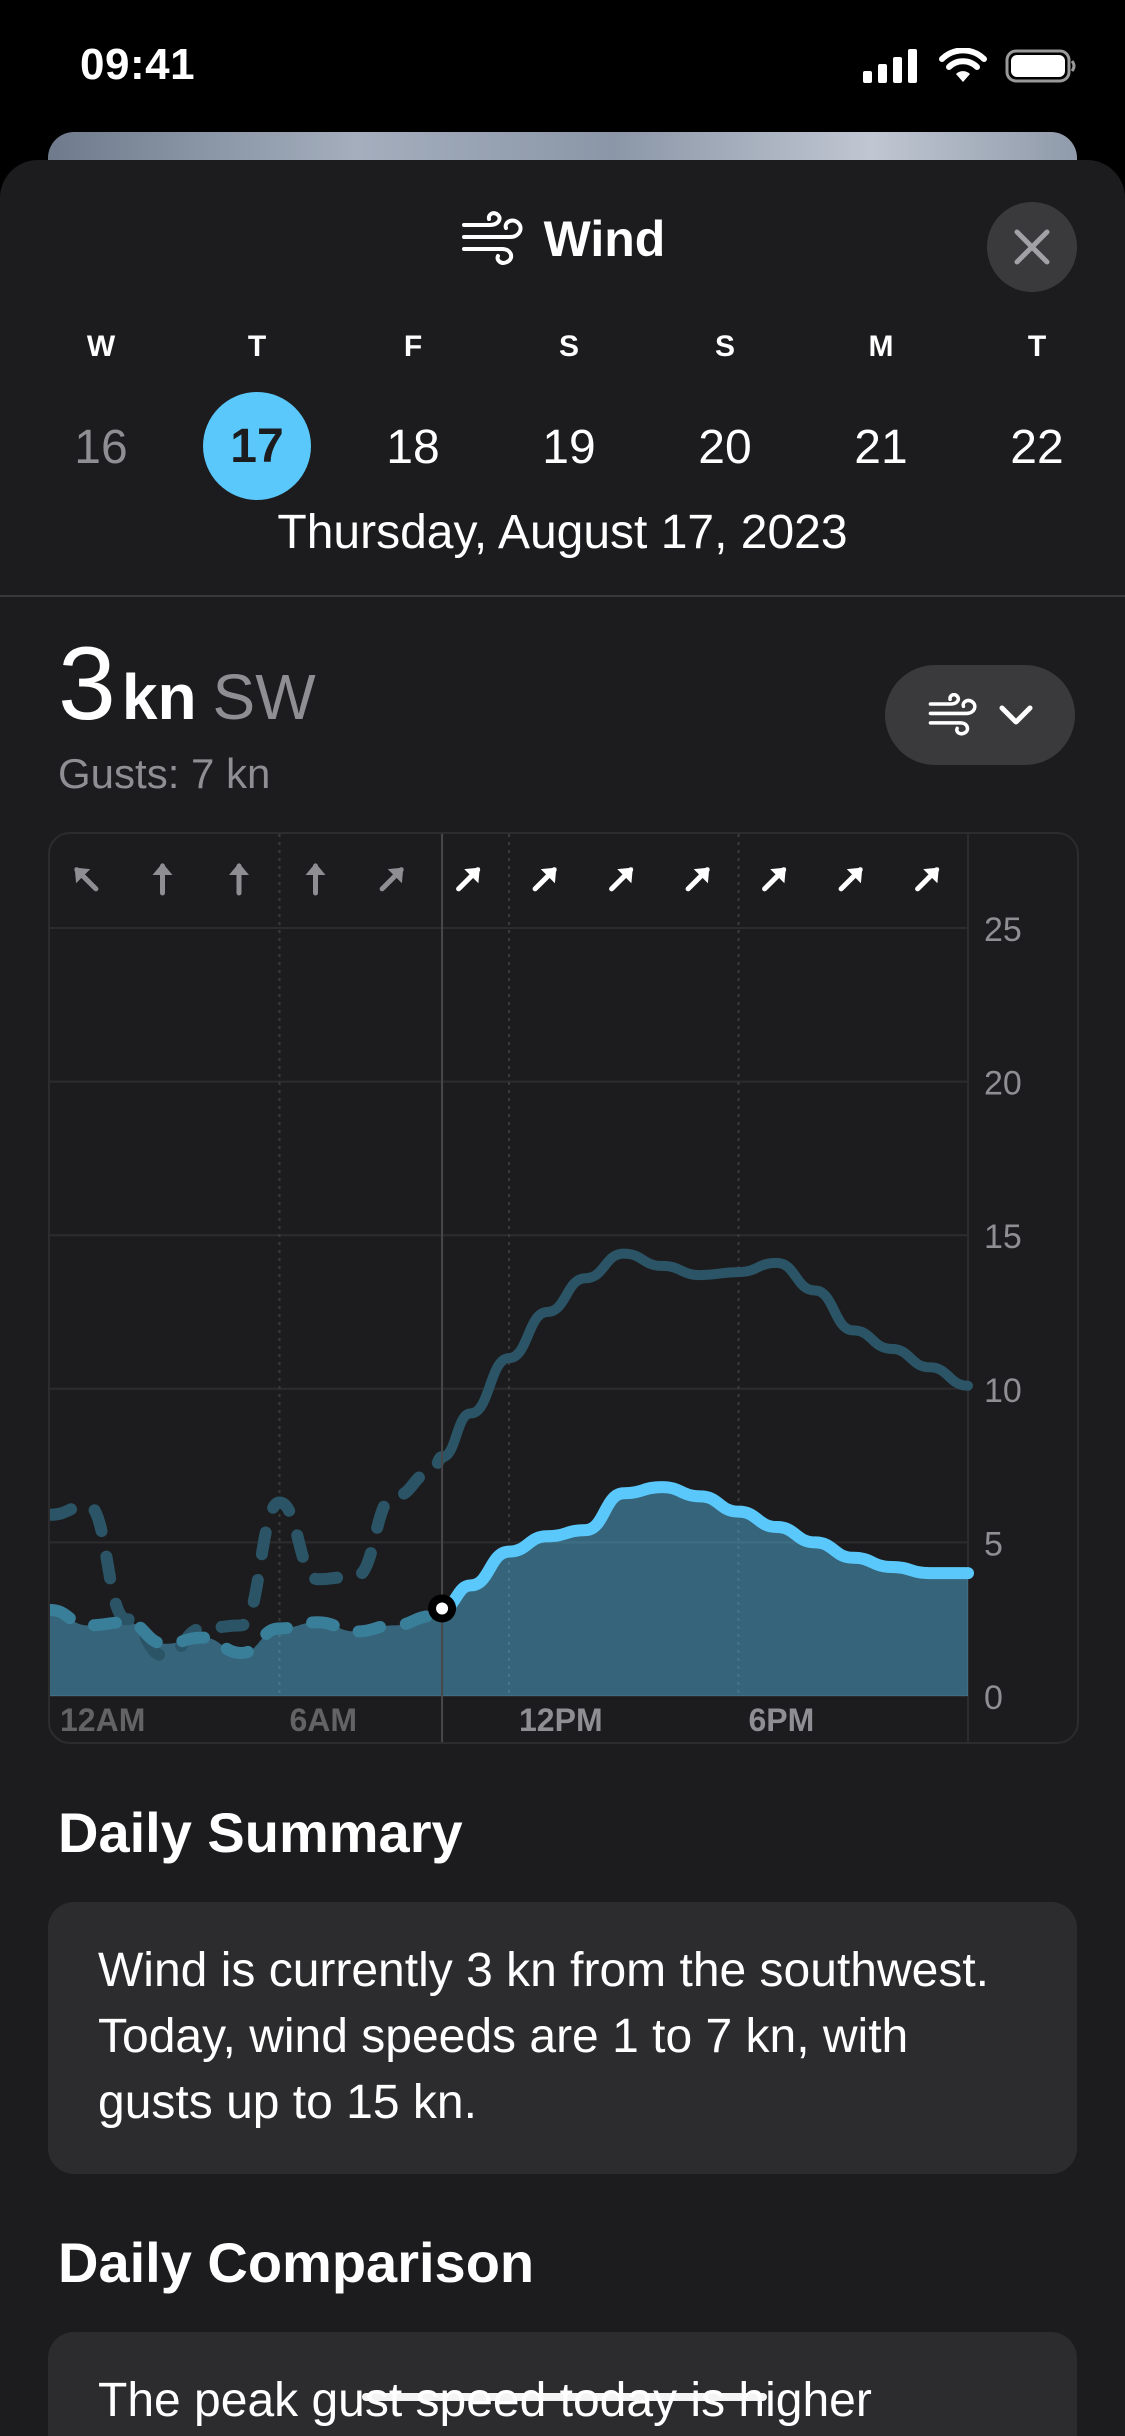  I want to click on gust-line-past, so click(249, 1557).